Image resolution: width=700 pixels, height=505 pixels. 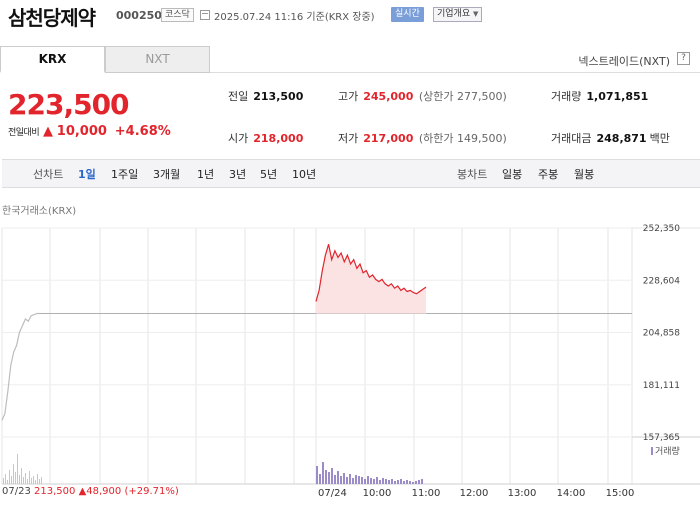 What do you see at coordinates (584, 174) in the screenshot?
I see `candle-monthly: 월봉` at bounding box center [584, 174].